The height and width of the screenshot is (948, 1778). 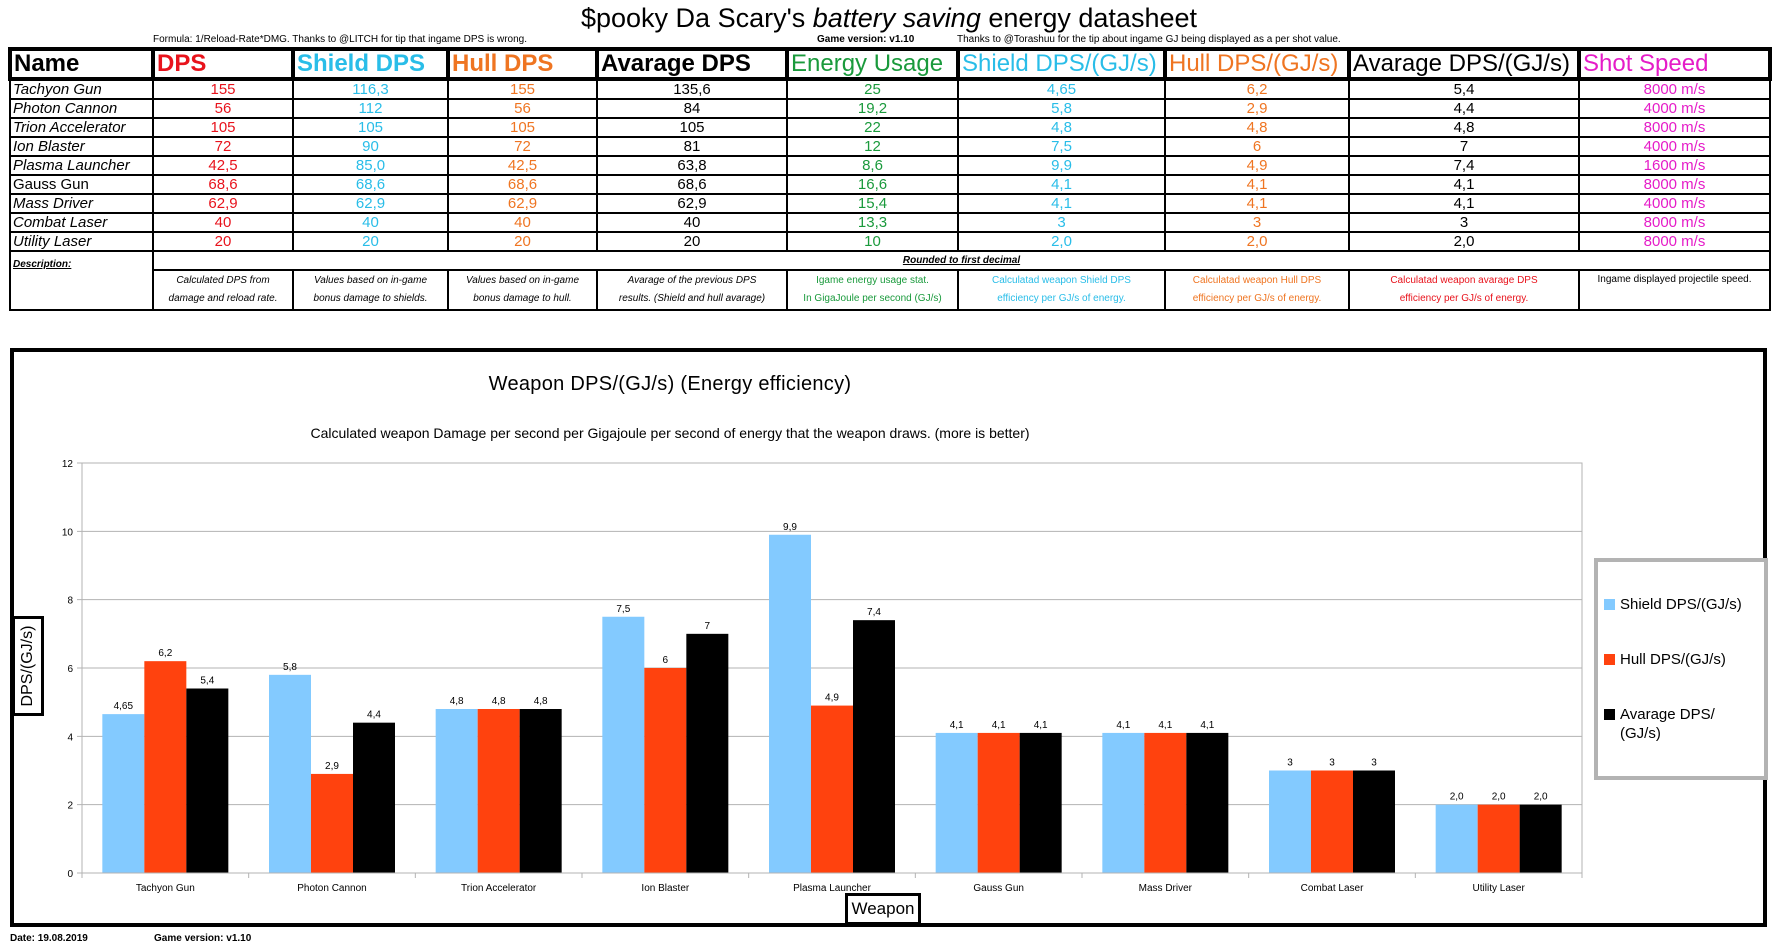 I want to click on cell-shield-dps-per-gj: 4,65, so click(x=1061, y=89).